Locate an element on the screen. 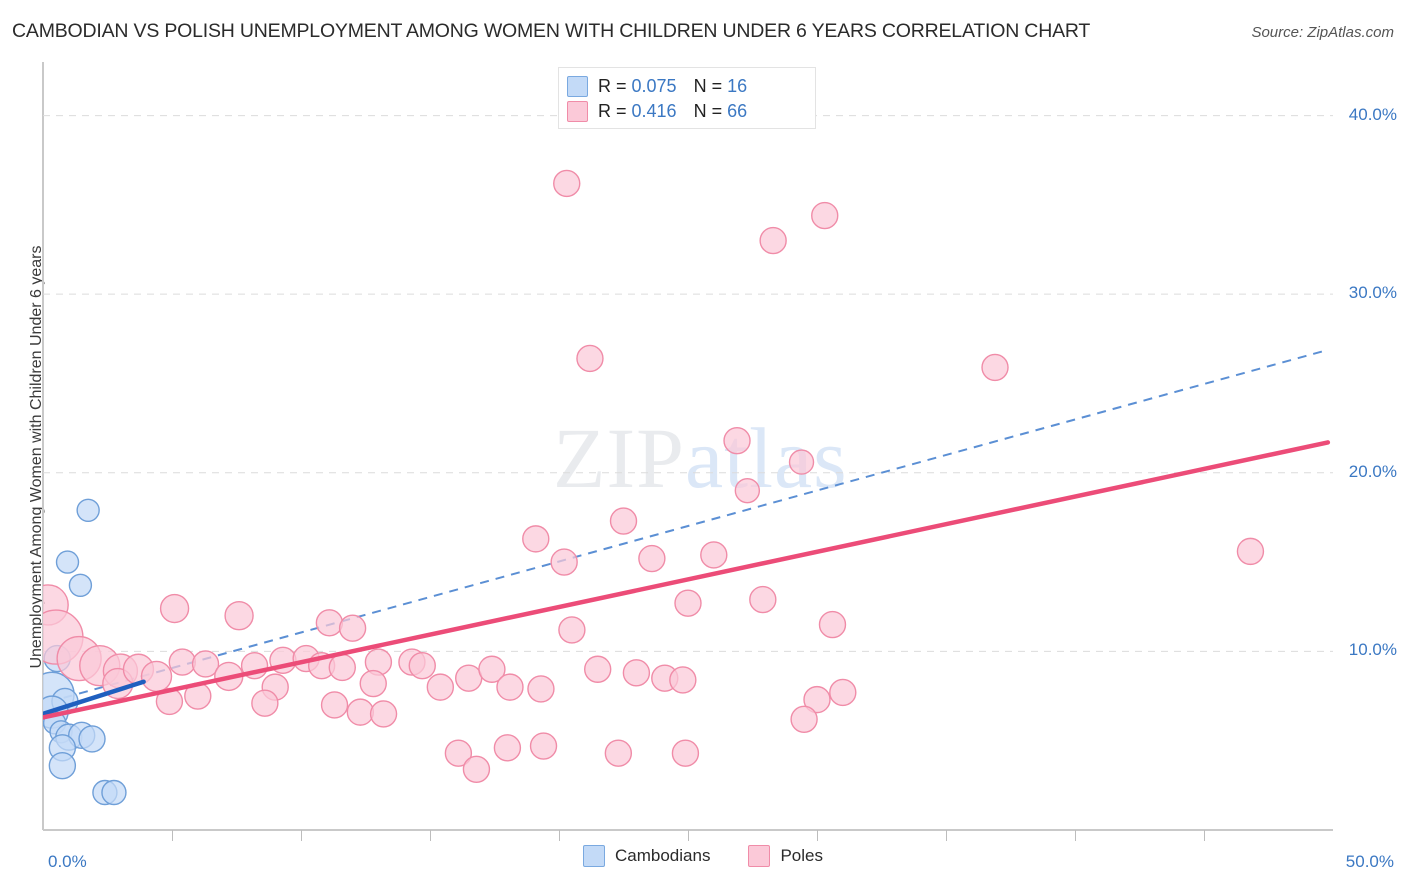 The width and height of the screenshot is (1406, 892). r-label-cambodians: R = is located at coordinates (612, 85).